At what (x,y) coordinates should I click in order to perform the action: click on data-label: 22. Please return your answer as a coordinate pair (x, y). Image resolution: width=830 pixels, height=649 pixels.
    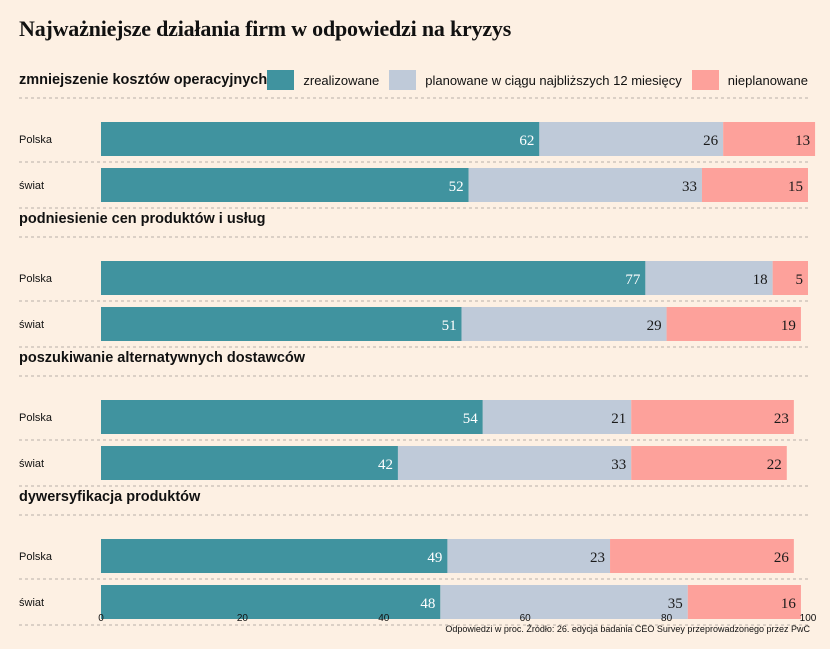
    Looking at the image, I should click on (774, 465).